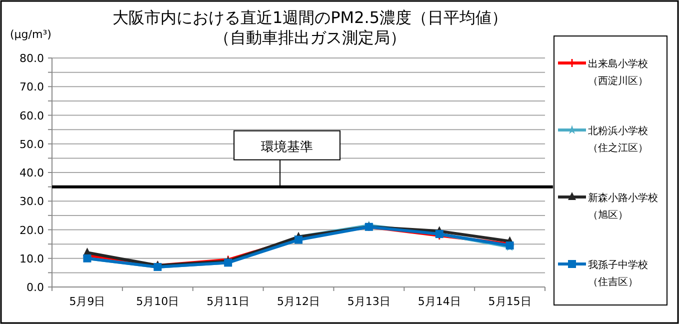 The height and width of the screenshot is (324, 679). I want to click on x-tick-label: 5月13日, so click(368, 301).